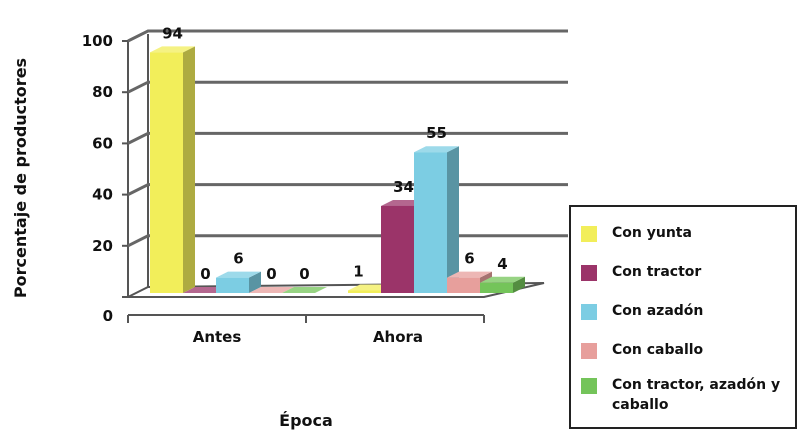 The image size is (802, 433). I want to click on y-axis-title: Porcentaje de productores, so click(20, 178).